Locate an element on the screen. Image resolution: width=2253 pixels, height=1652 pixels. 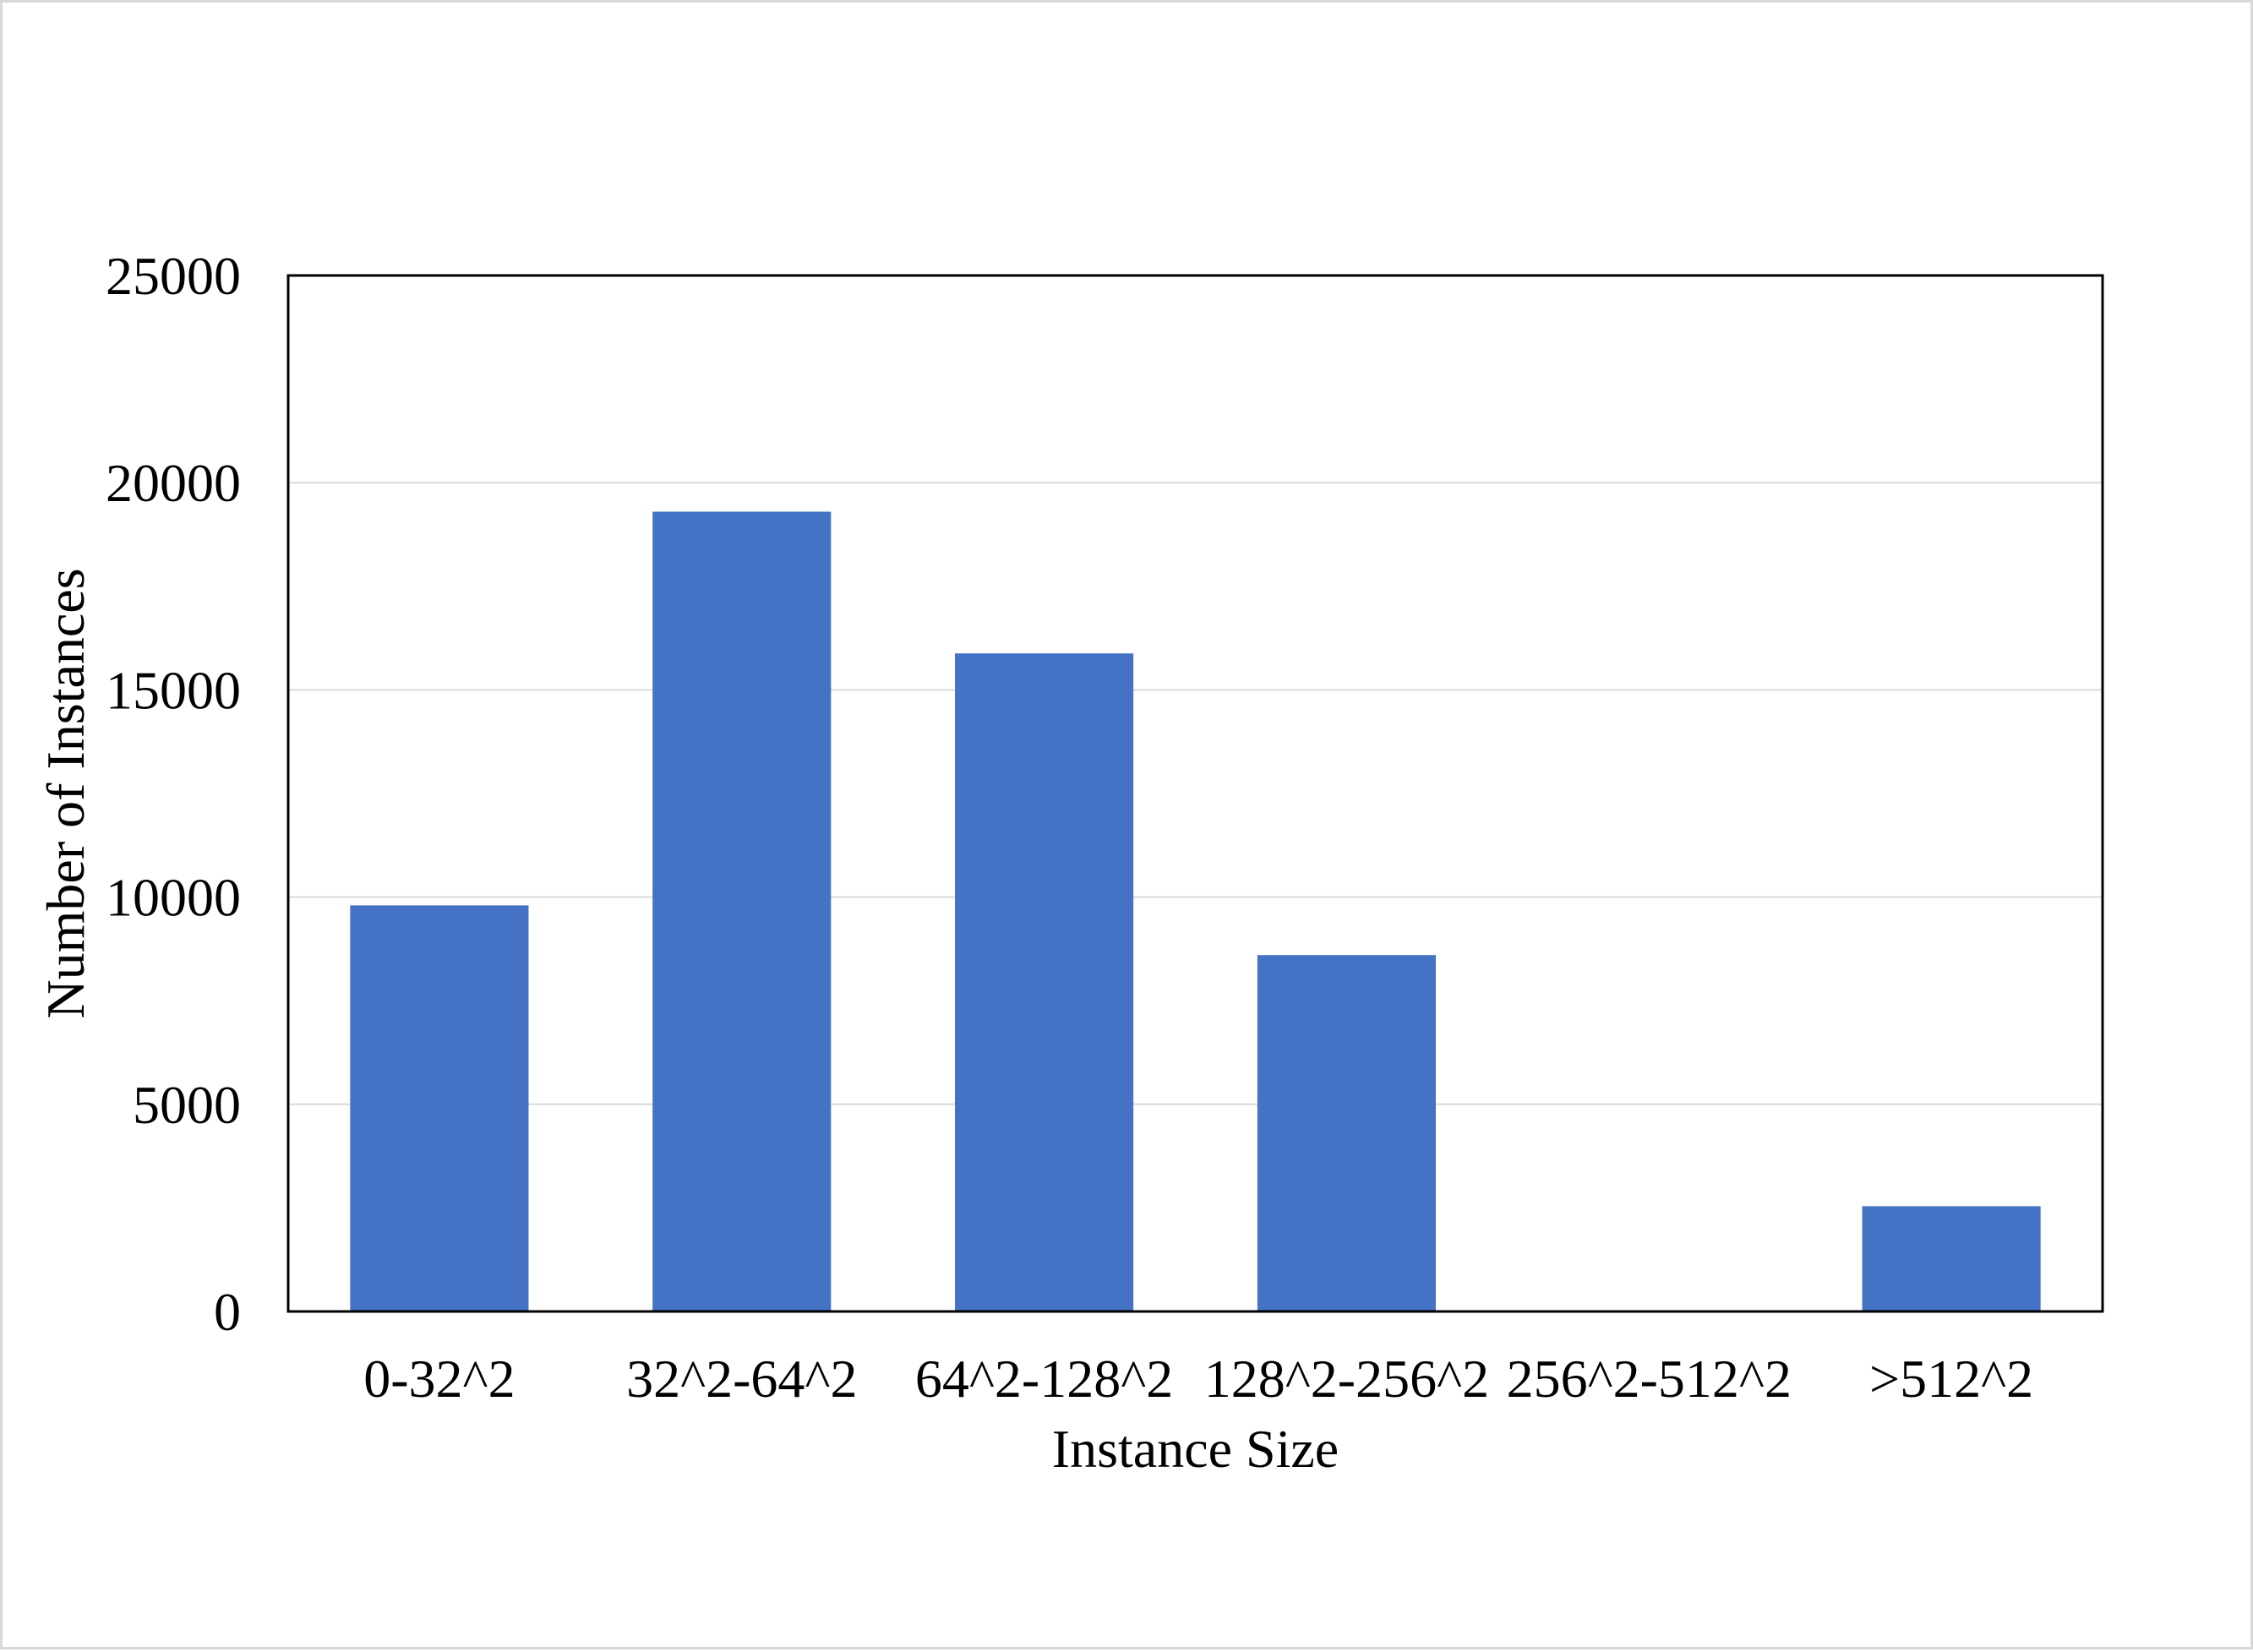
y-tick-label: 15000 is located at coordinates (173, 690).